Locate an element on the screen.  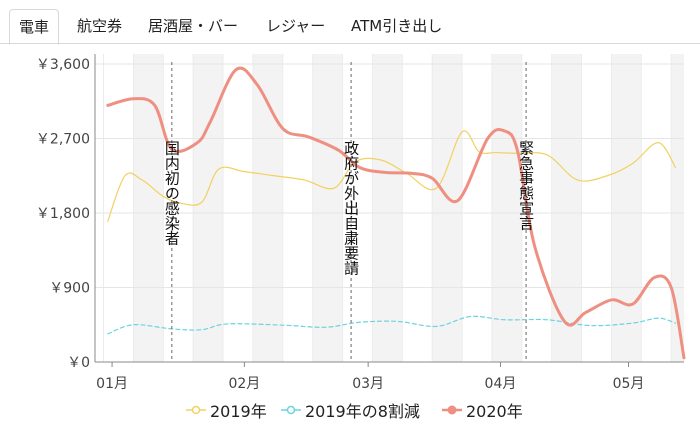
legend-swatch-2020 is located at coordinates (452, 410).